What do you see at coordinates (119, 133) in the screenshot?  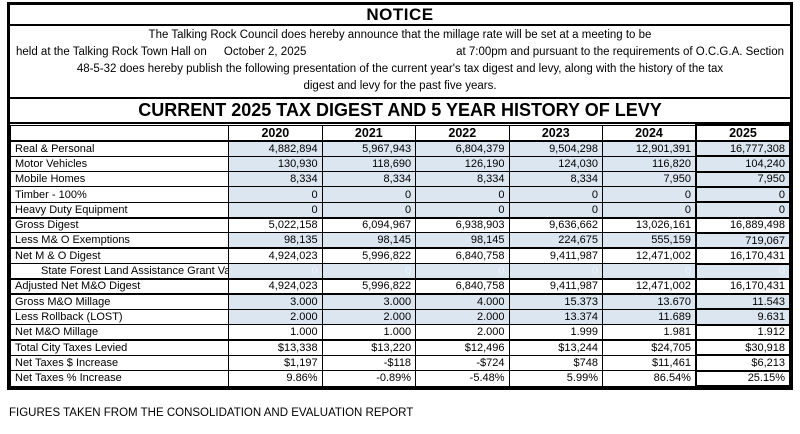 I see `row-label-header` at bounding box center [119, 133].